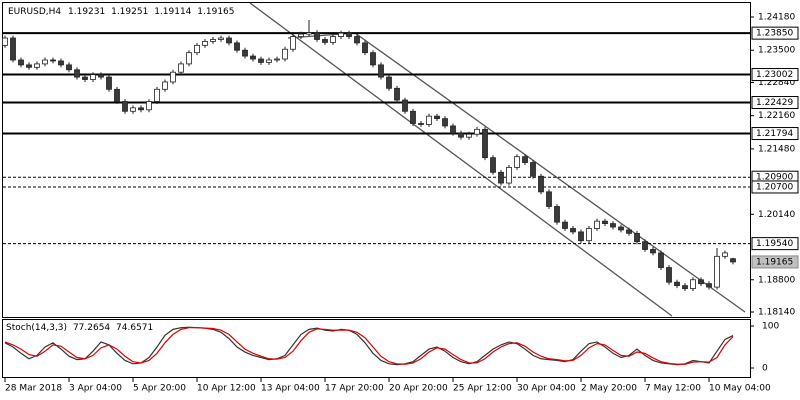 The image size is (800, 400). What do you see at coordinates (673, 389) in the screenshot?
I see `x-tick-label: 7 May 12:00` at bounding box center [673, 389].